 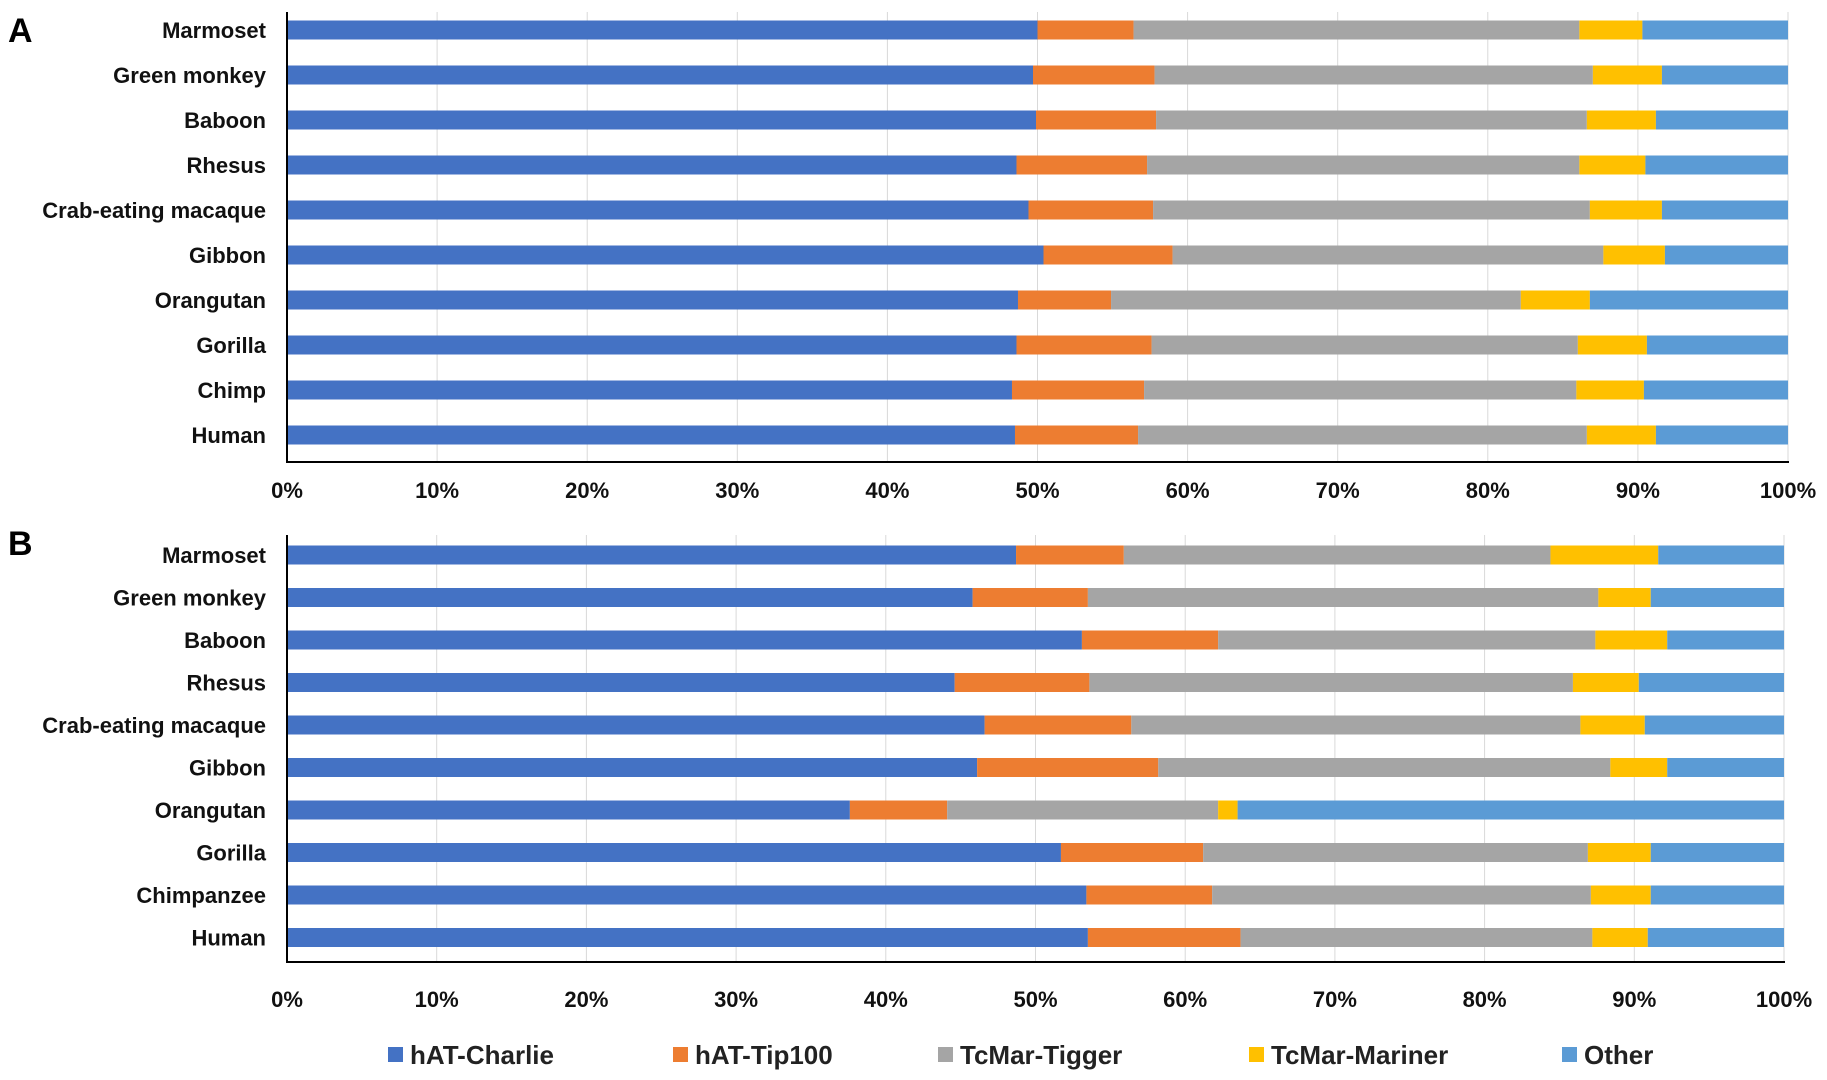 What do you see at coordinates (1337, 555) in the screenshot?
I see `bar-segment-tcmar-tigger-marmoset` at bounding box center [1337, 555].